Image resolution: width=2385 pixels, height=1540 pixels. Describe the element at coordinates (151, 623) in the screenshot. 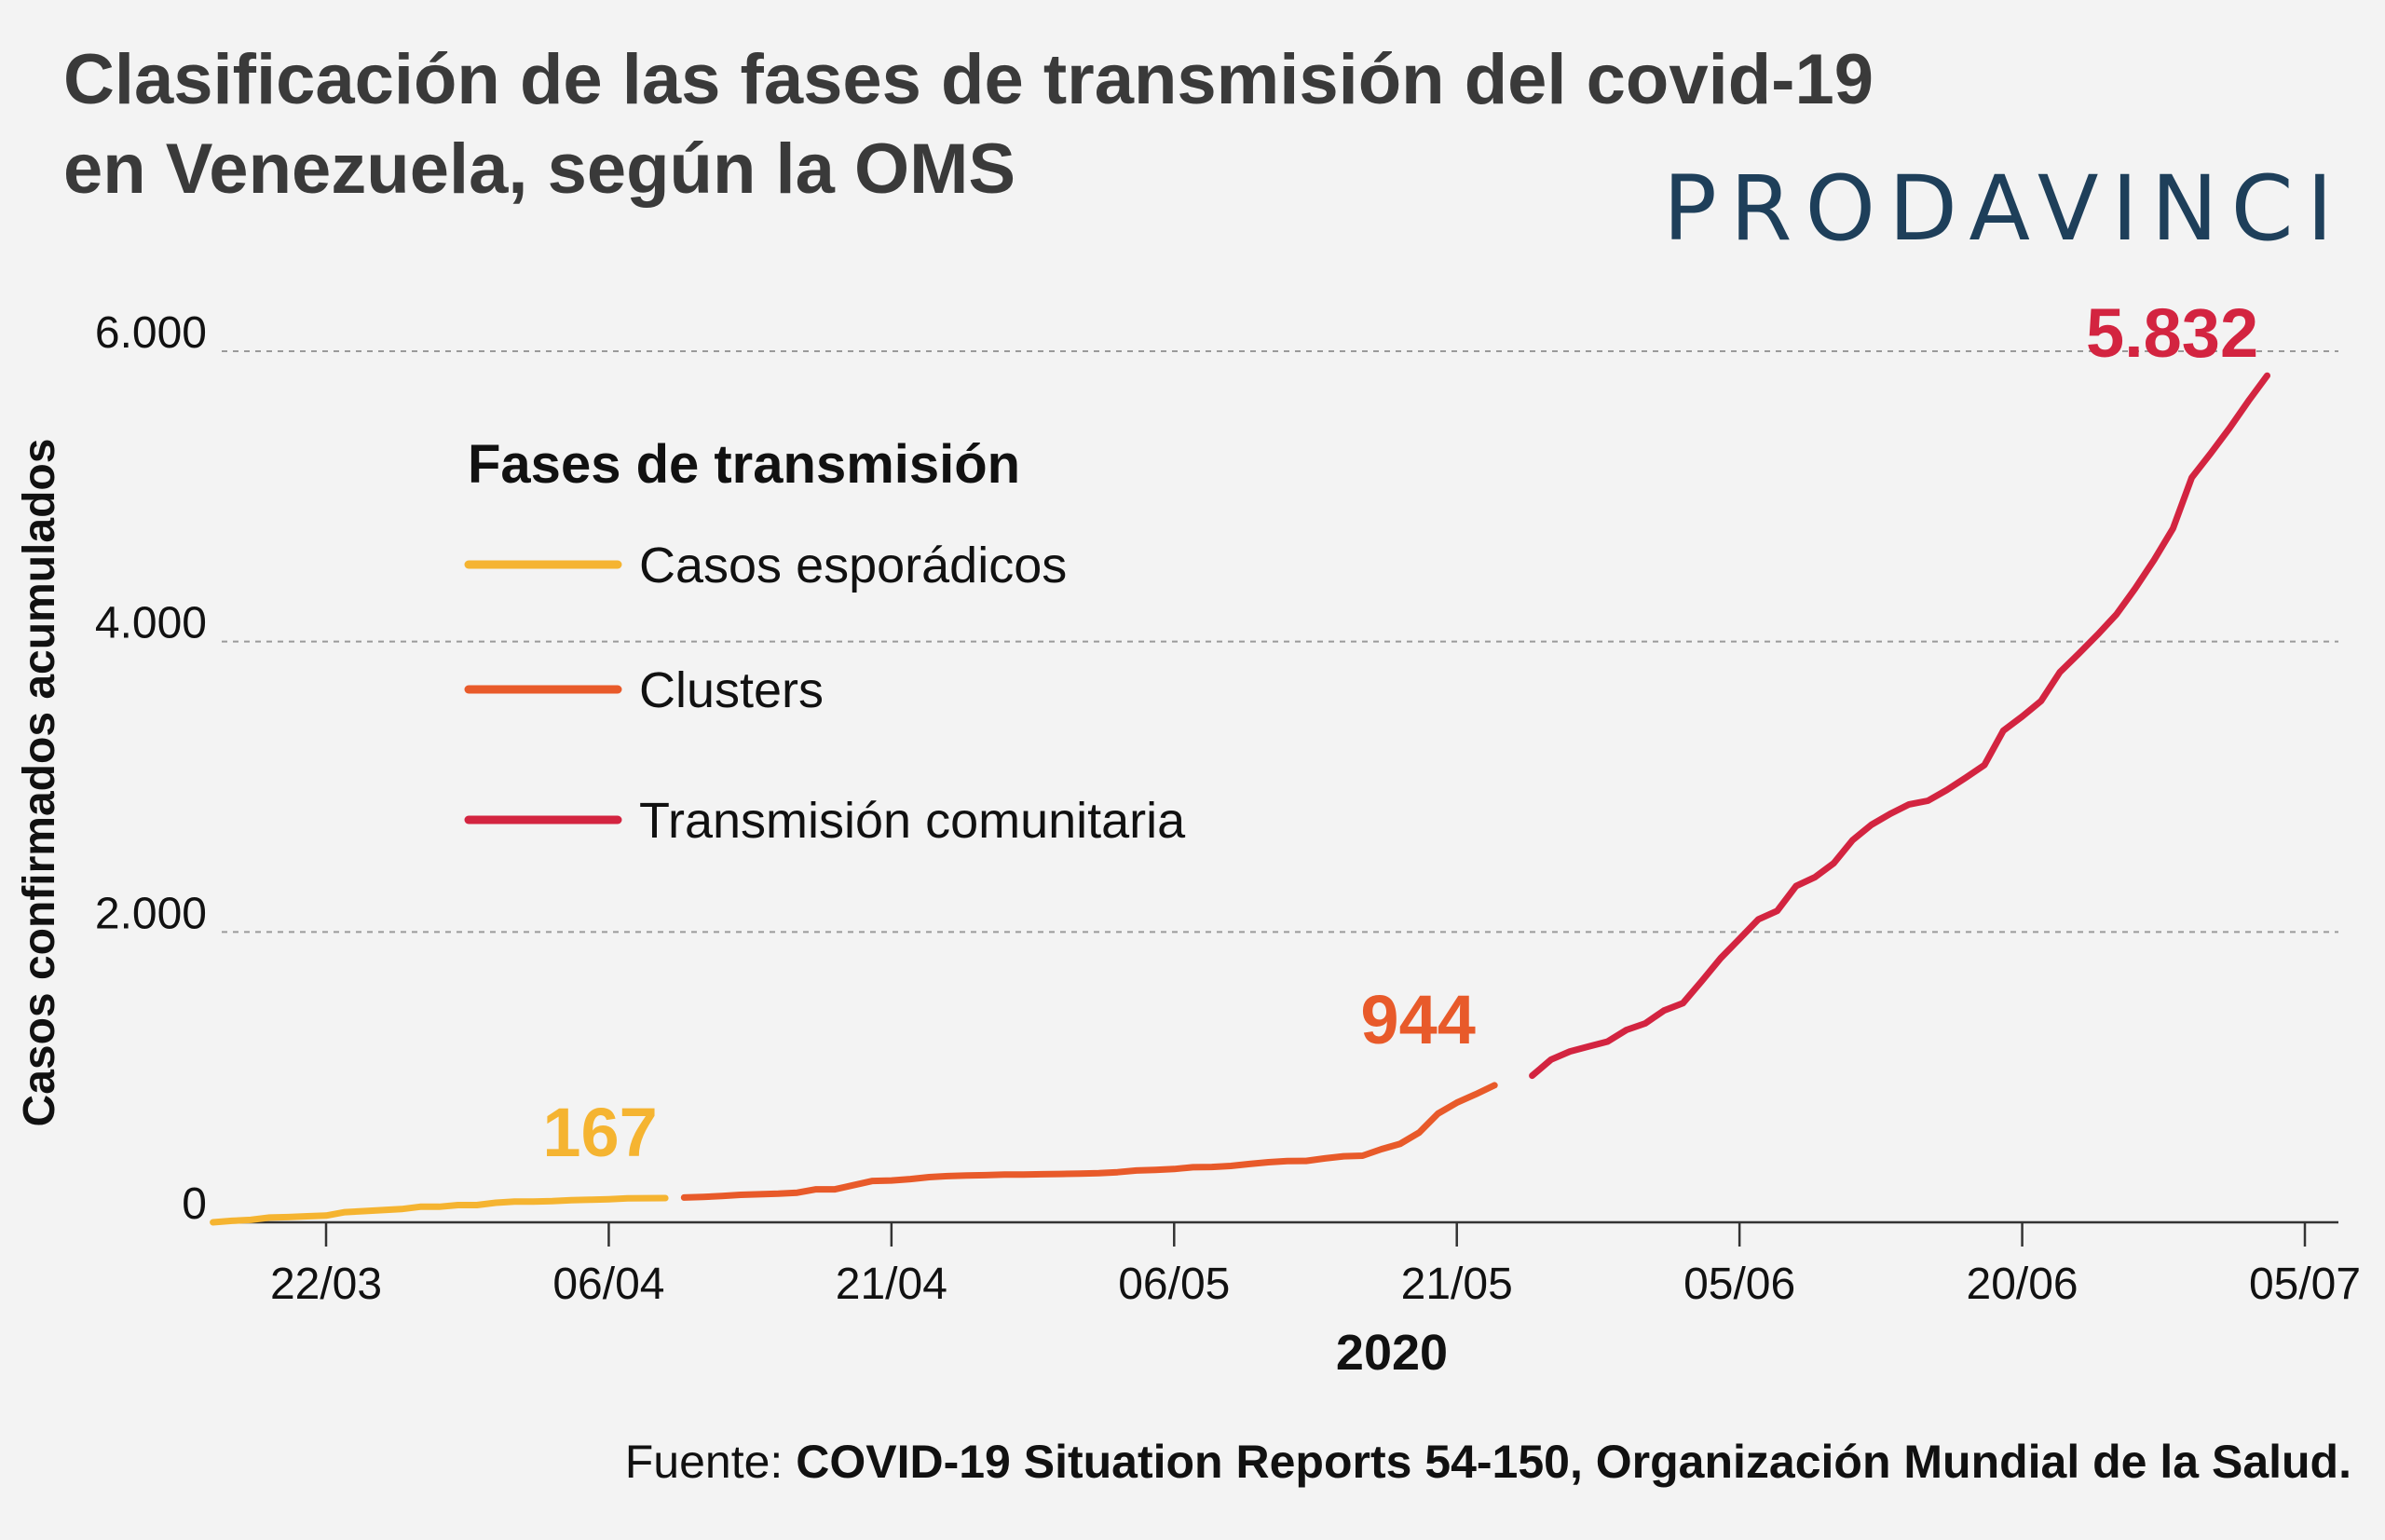

I see `y-tick-label-2: 4.000` at that location.